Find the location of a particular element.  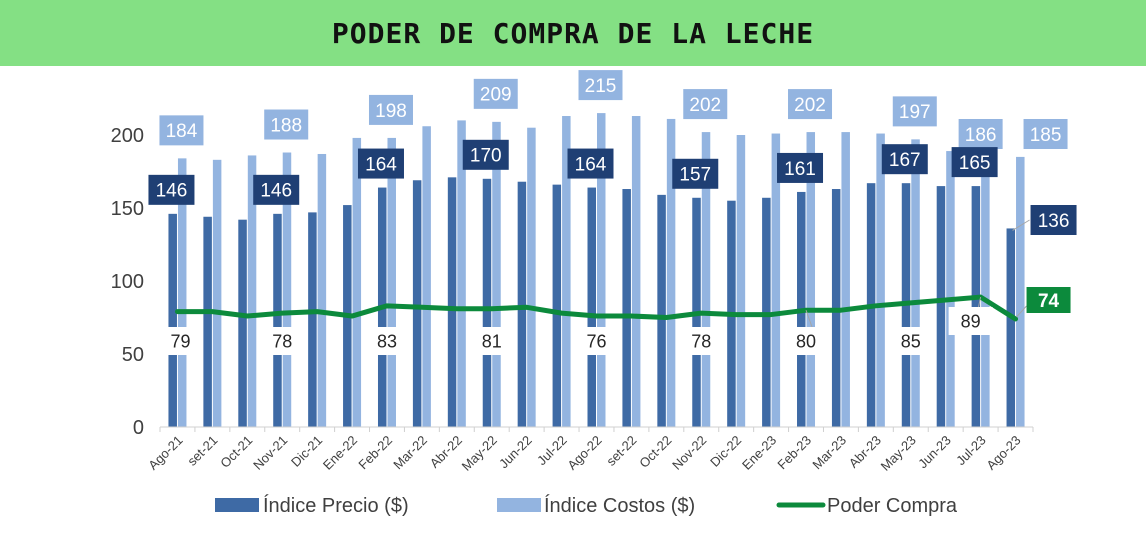

label-costos: 186 is located at coordinates (981, 135).